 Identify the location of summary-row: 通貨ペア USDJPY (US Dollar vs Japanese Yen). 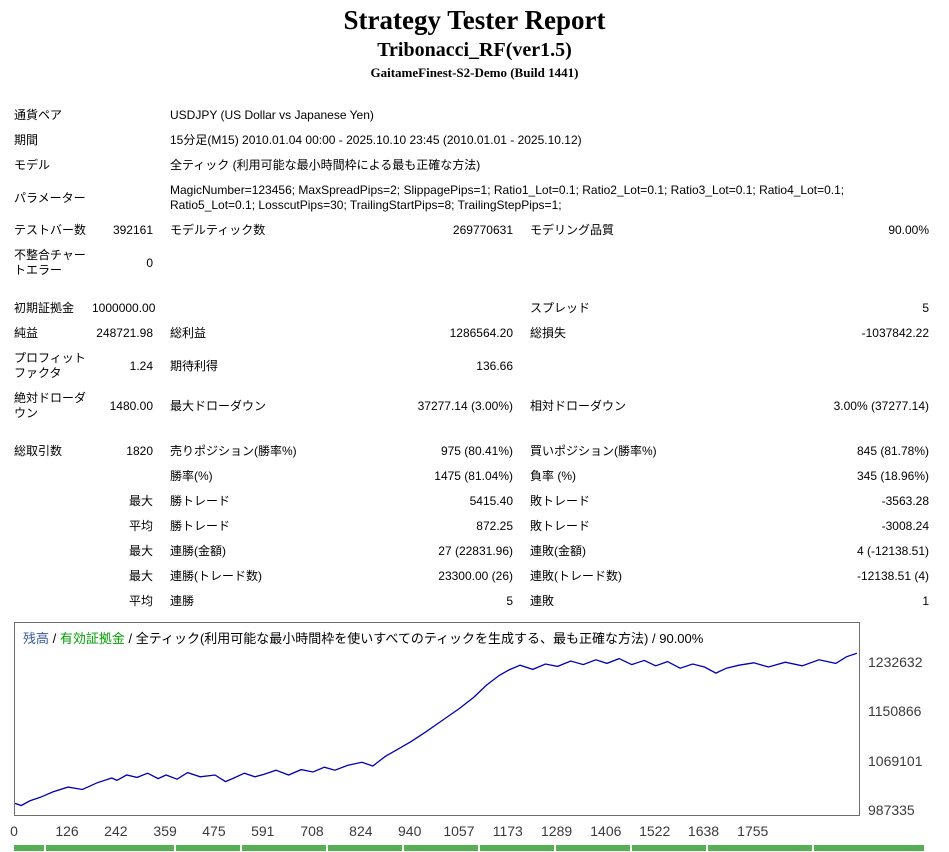
(472, 115).